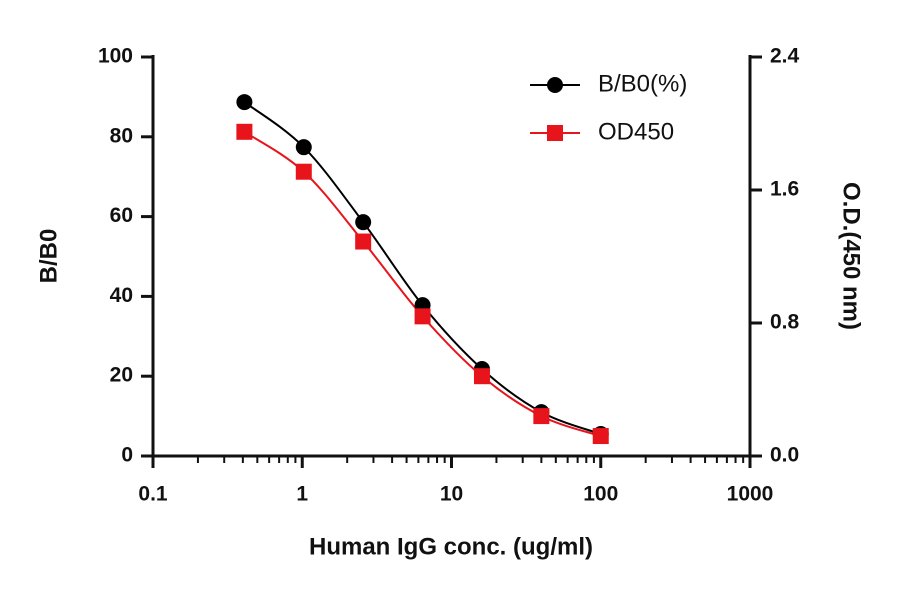 The height and width of the screenshot is (599, 900). I want to click on y-axis-title: B/B0, so click(48, 256).